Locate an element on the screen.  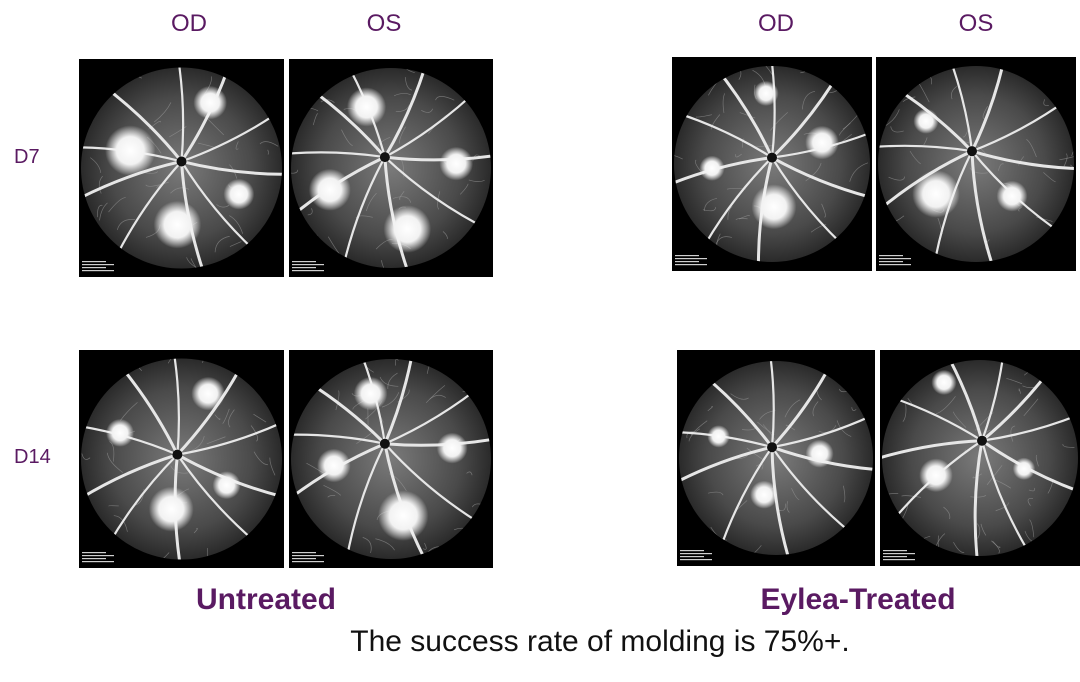
column-header-treated-od: OD is located at coordinates (776, 23).